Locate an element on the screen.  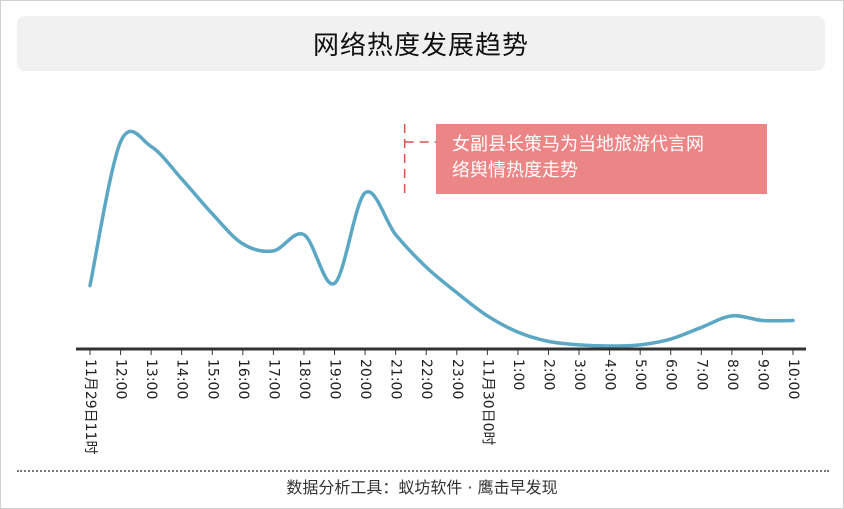
x-tick-label: 12:00 is located at coordinates (121, 379).